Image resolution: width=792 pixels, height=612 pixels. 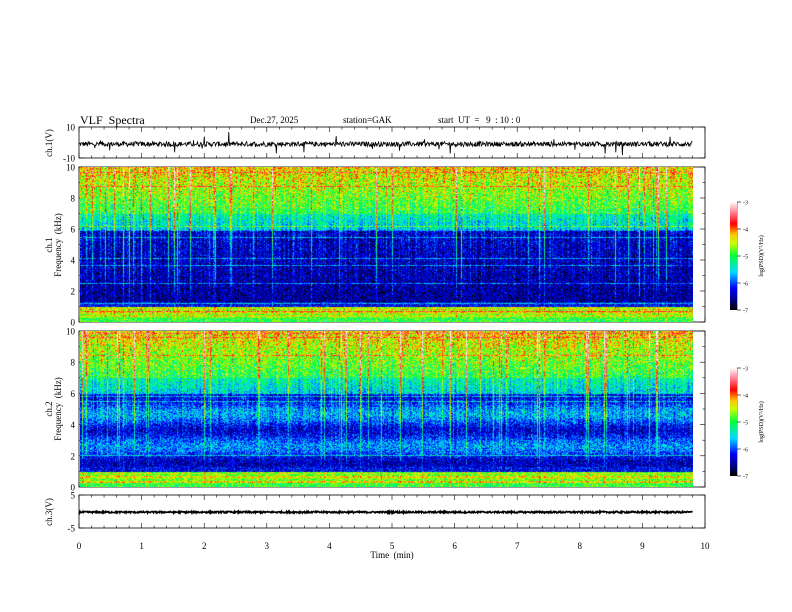 I want to click on x-tick-label: 10, so click(x=706, y=546).